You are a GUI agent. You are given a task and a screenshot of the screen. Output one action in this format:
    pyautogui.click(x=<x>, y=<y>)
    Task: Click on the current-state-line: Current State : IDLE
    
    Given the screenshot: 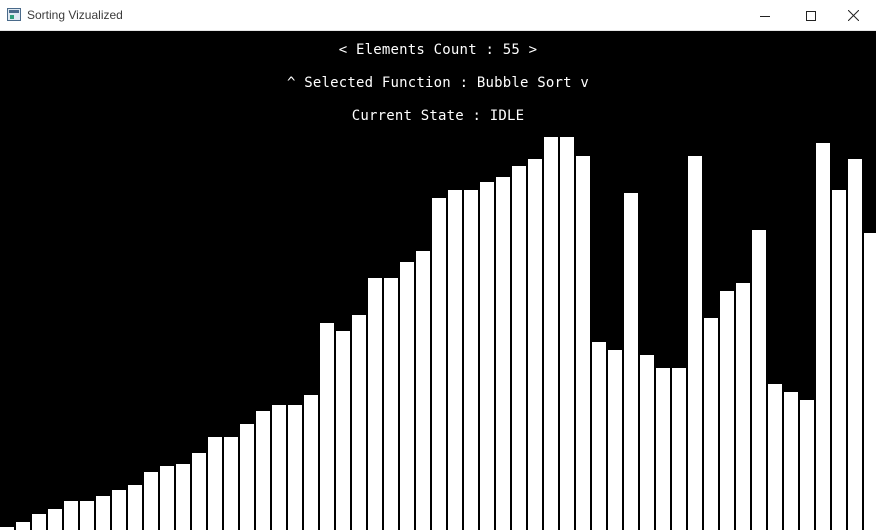 What is the action you would take?
    pyautogui.click(x=438, y=116)
    